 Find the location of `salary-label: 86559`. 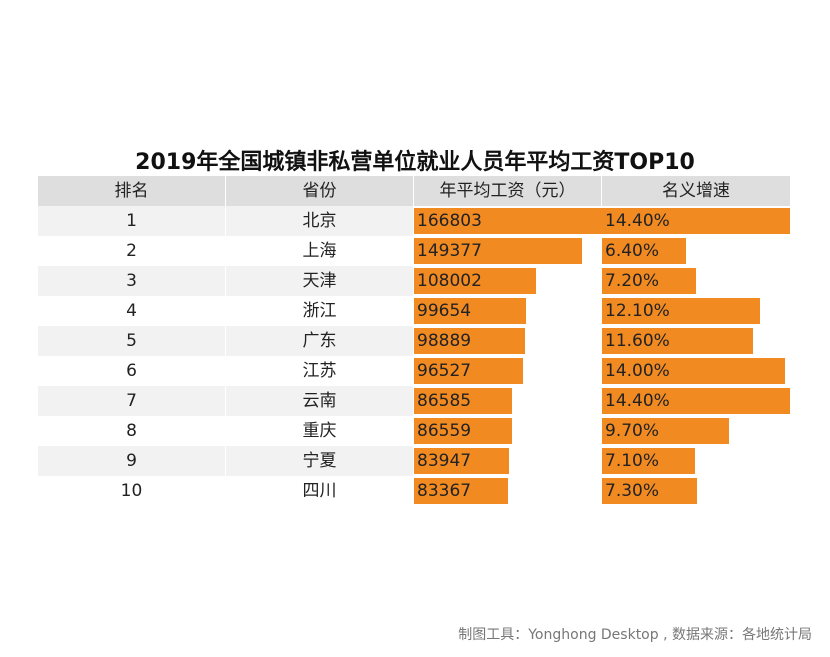

salary-label: 86559 is located at coordinates (444, 431).